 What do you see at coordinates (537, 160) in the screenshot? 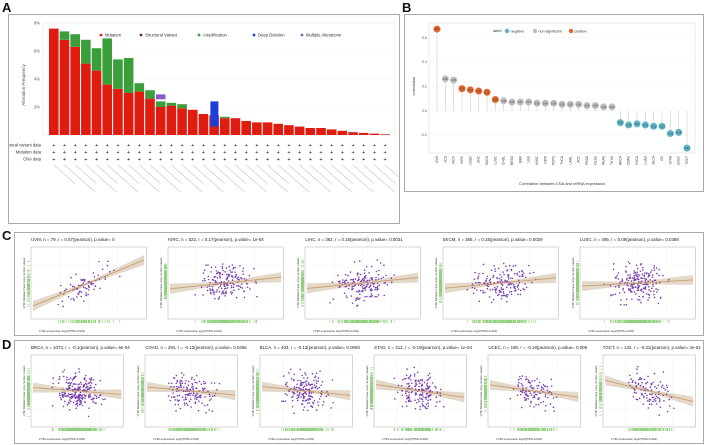
I see `x-tick-label: HNSC` at bounding box center [537, 160].